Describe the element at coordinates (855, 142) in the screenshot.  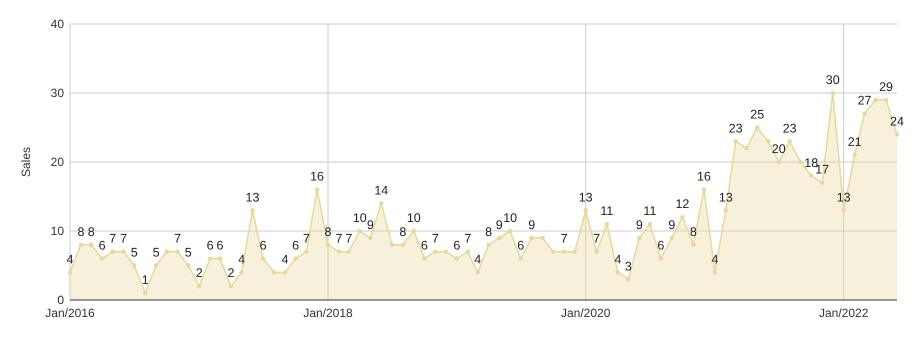
I see `data-label: 21` at that location.